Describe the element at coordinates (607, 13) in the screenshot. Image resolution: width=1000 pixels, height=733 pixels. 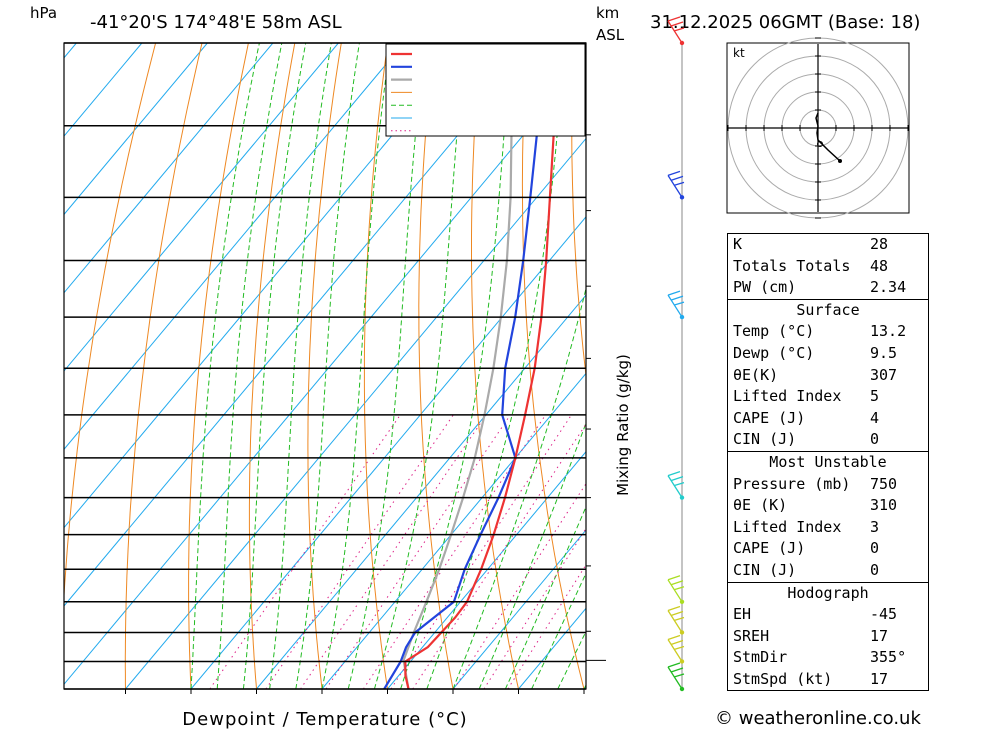
I see `km-label: km` at that location.